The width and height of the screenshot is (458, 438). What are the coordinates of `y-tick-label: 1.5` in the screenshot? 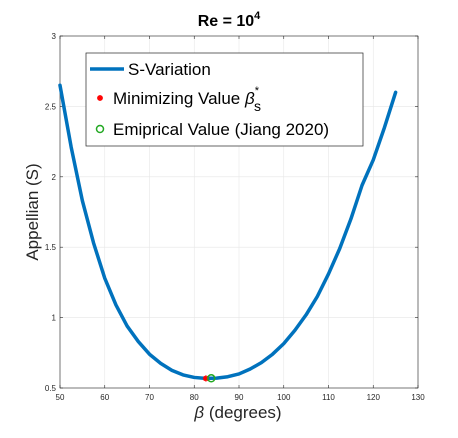 It's located at (51, 247).